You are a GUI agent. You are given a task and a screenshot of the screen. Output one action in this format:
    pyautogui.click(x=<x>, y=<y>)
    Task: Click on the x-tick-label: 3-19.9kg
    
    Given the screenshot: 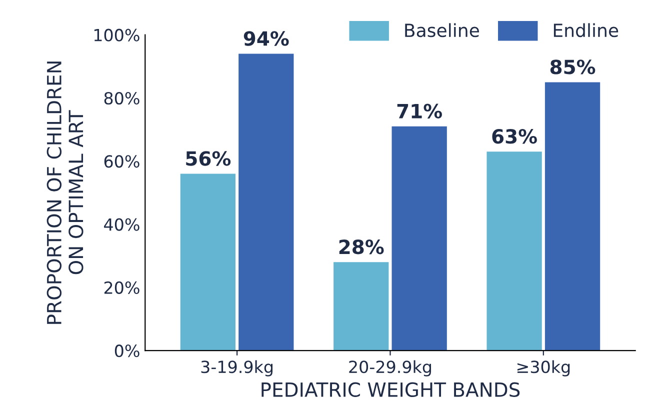 What is the action you would take?
    pyautogui.click(x=236, y=368)
    